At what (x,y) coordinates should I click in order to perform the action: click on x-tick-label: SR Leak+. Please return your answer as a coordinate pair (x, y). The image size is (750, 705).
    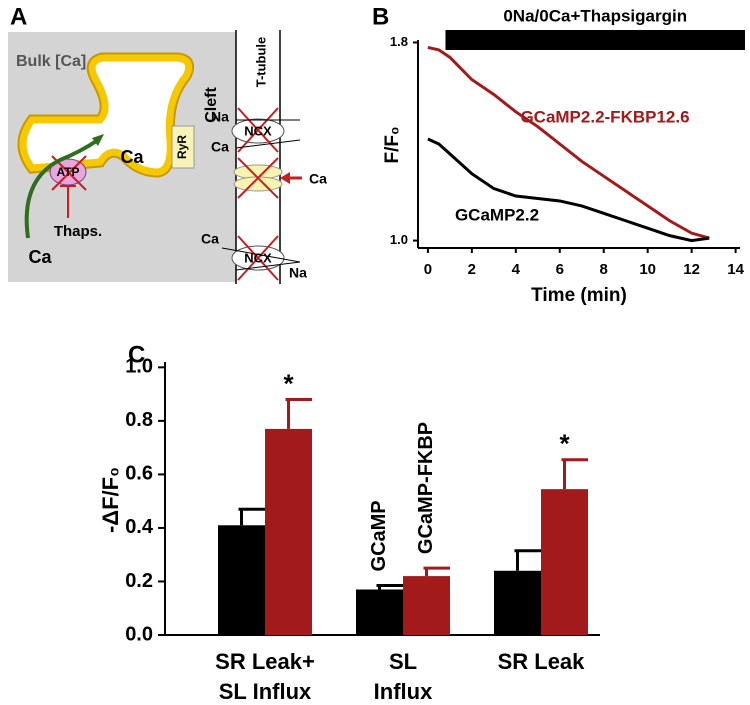
    Looking at the image, I should click on (265, 661).